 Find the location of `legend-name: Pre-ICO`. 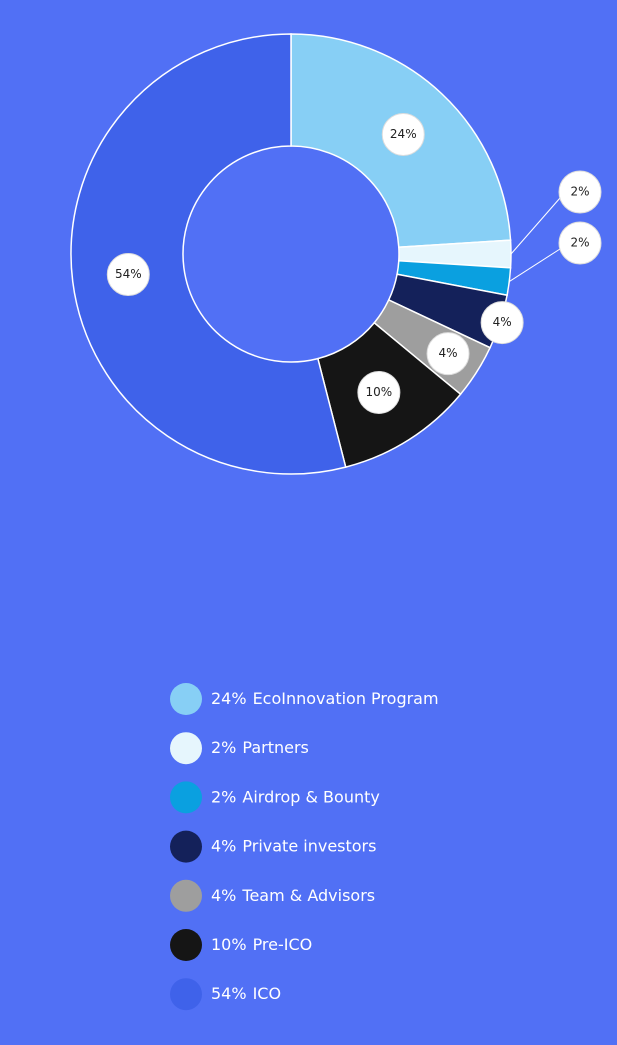

legend-name: Pre-ICO is located at coordinates (283, 944).